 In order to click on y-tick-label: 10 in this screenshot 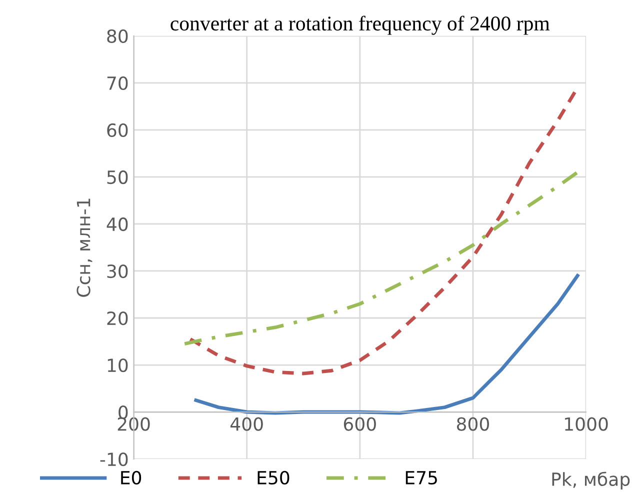, I will do `click(118, 365)`.